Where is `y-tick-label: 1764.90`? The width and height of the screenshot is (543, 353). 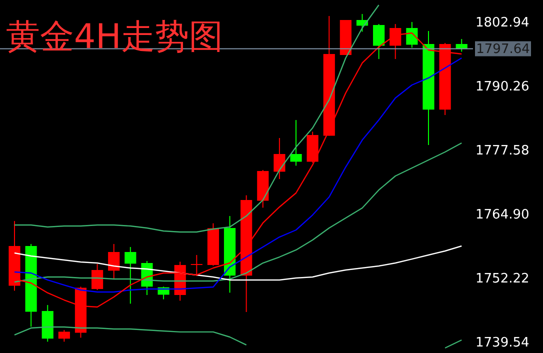
y-tick-label: 1764.90 is located at coordinates (503, 215).